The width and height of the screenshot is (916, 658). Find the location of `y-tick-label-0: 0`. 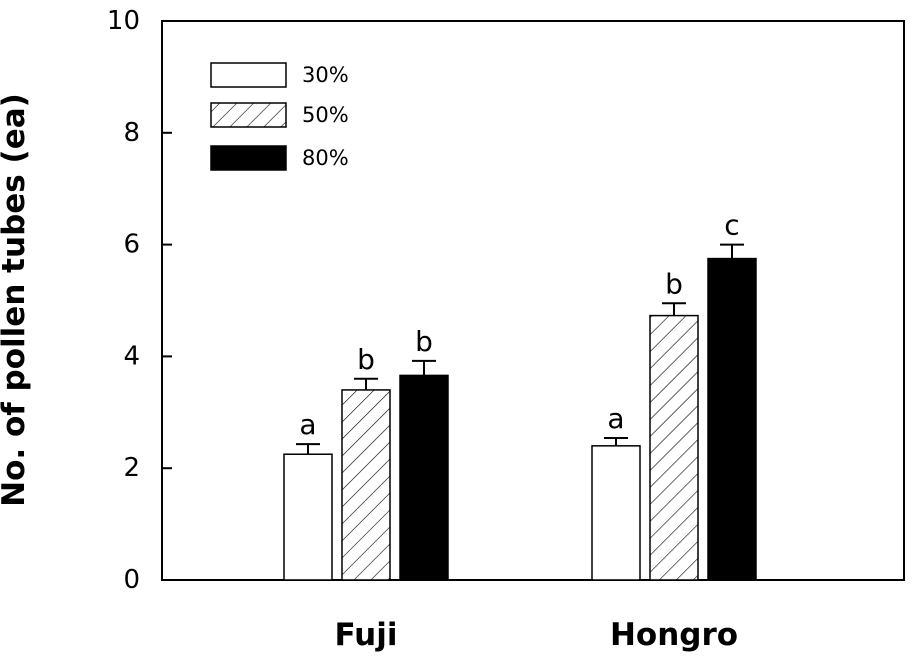

y-tick-label-0: 0 is located at coordinates (131, 580).